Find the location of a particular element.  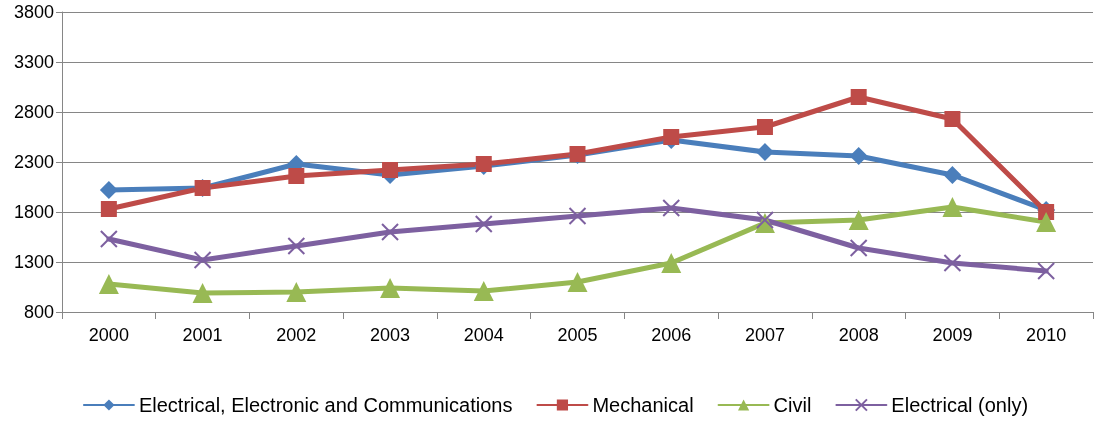

x-tick-label: 2004 is located at coordinates (483, 335).